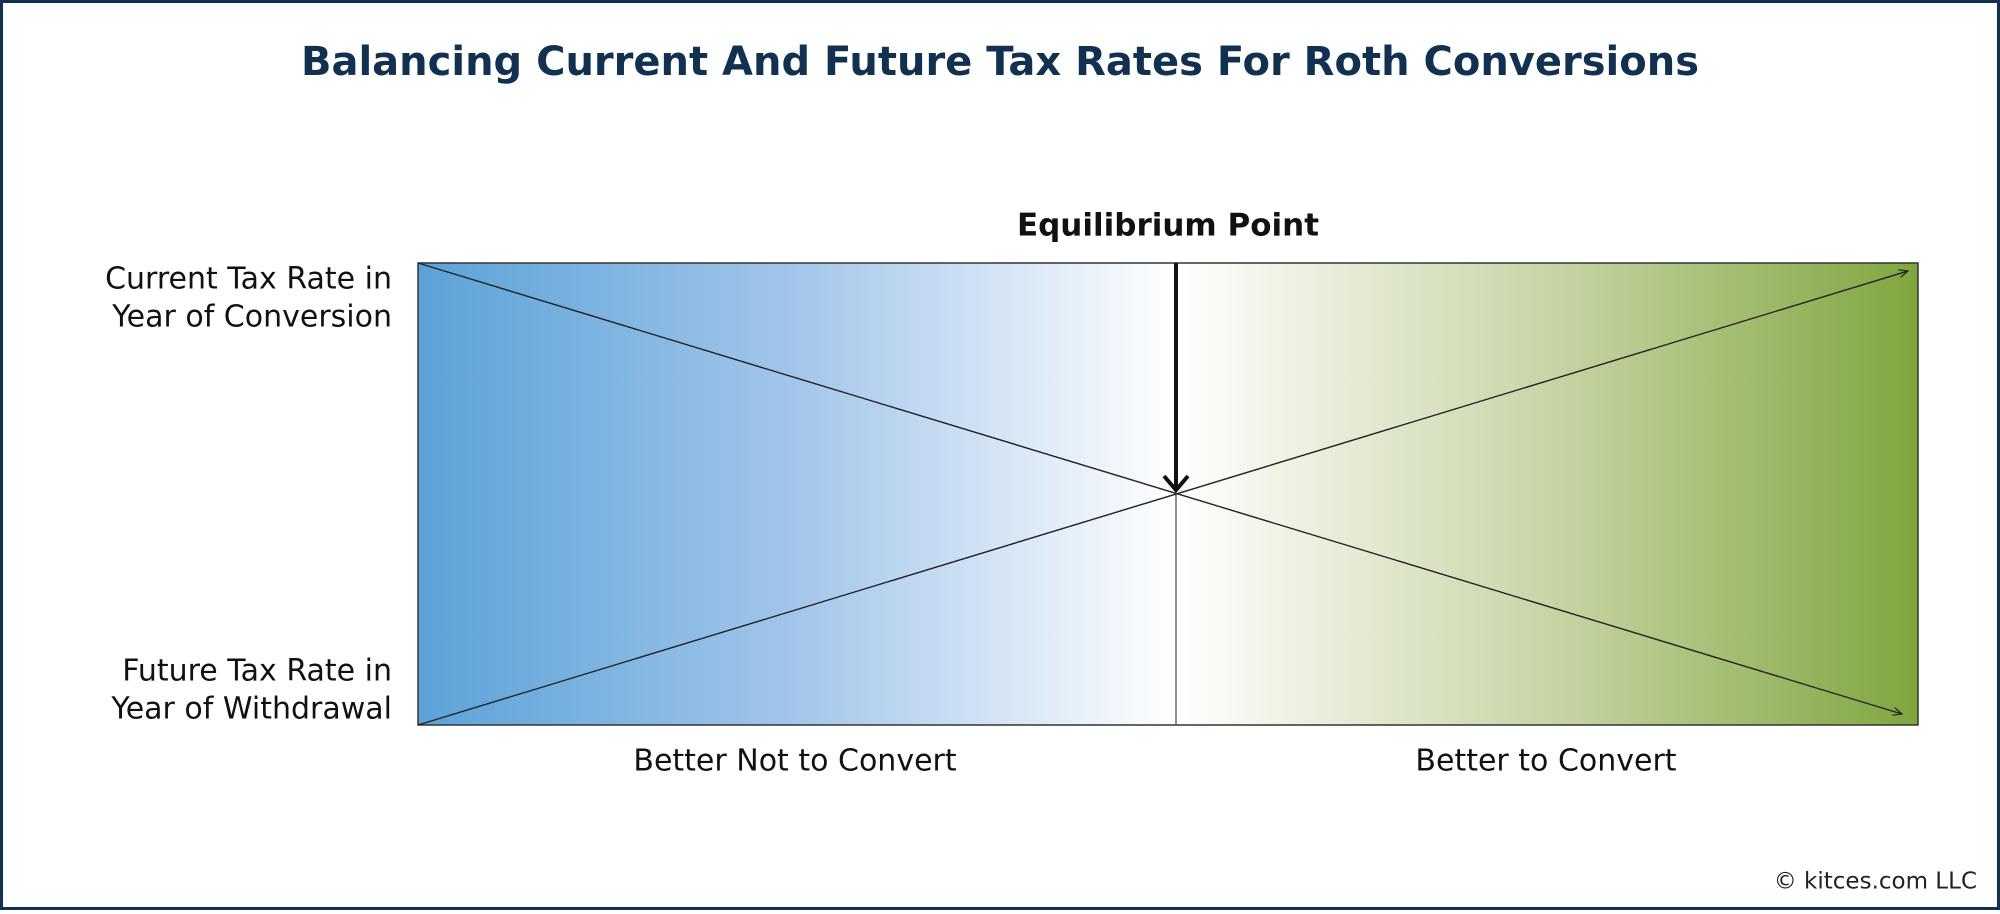 This screenshot has width=2000, height=914. I want to click on equilibrium-arrowhead, so click(1176, 484).